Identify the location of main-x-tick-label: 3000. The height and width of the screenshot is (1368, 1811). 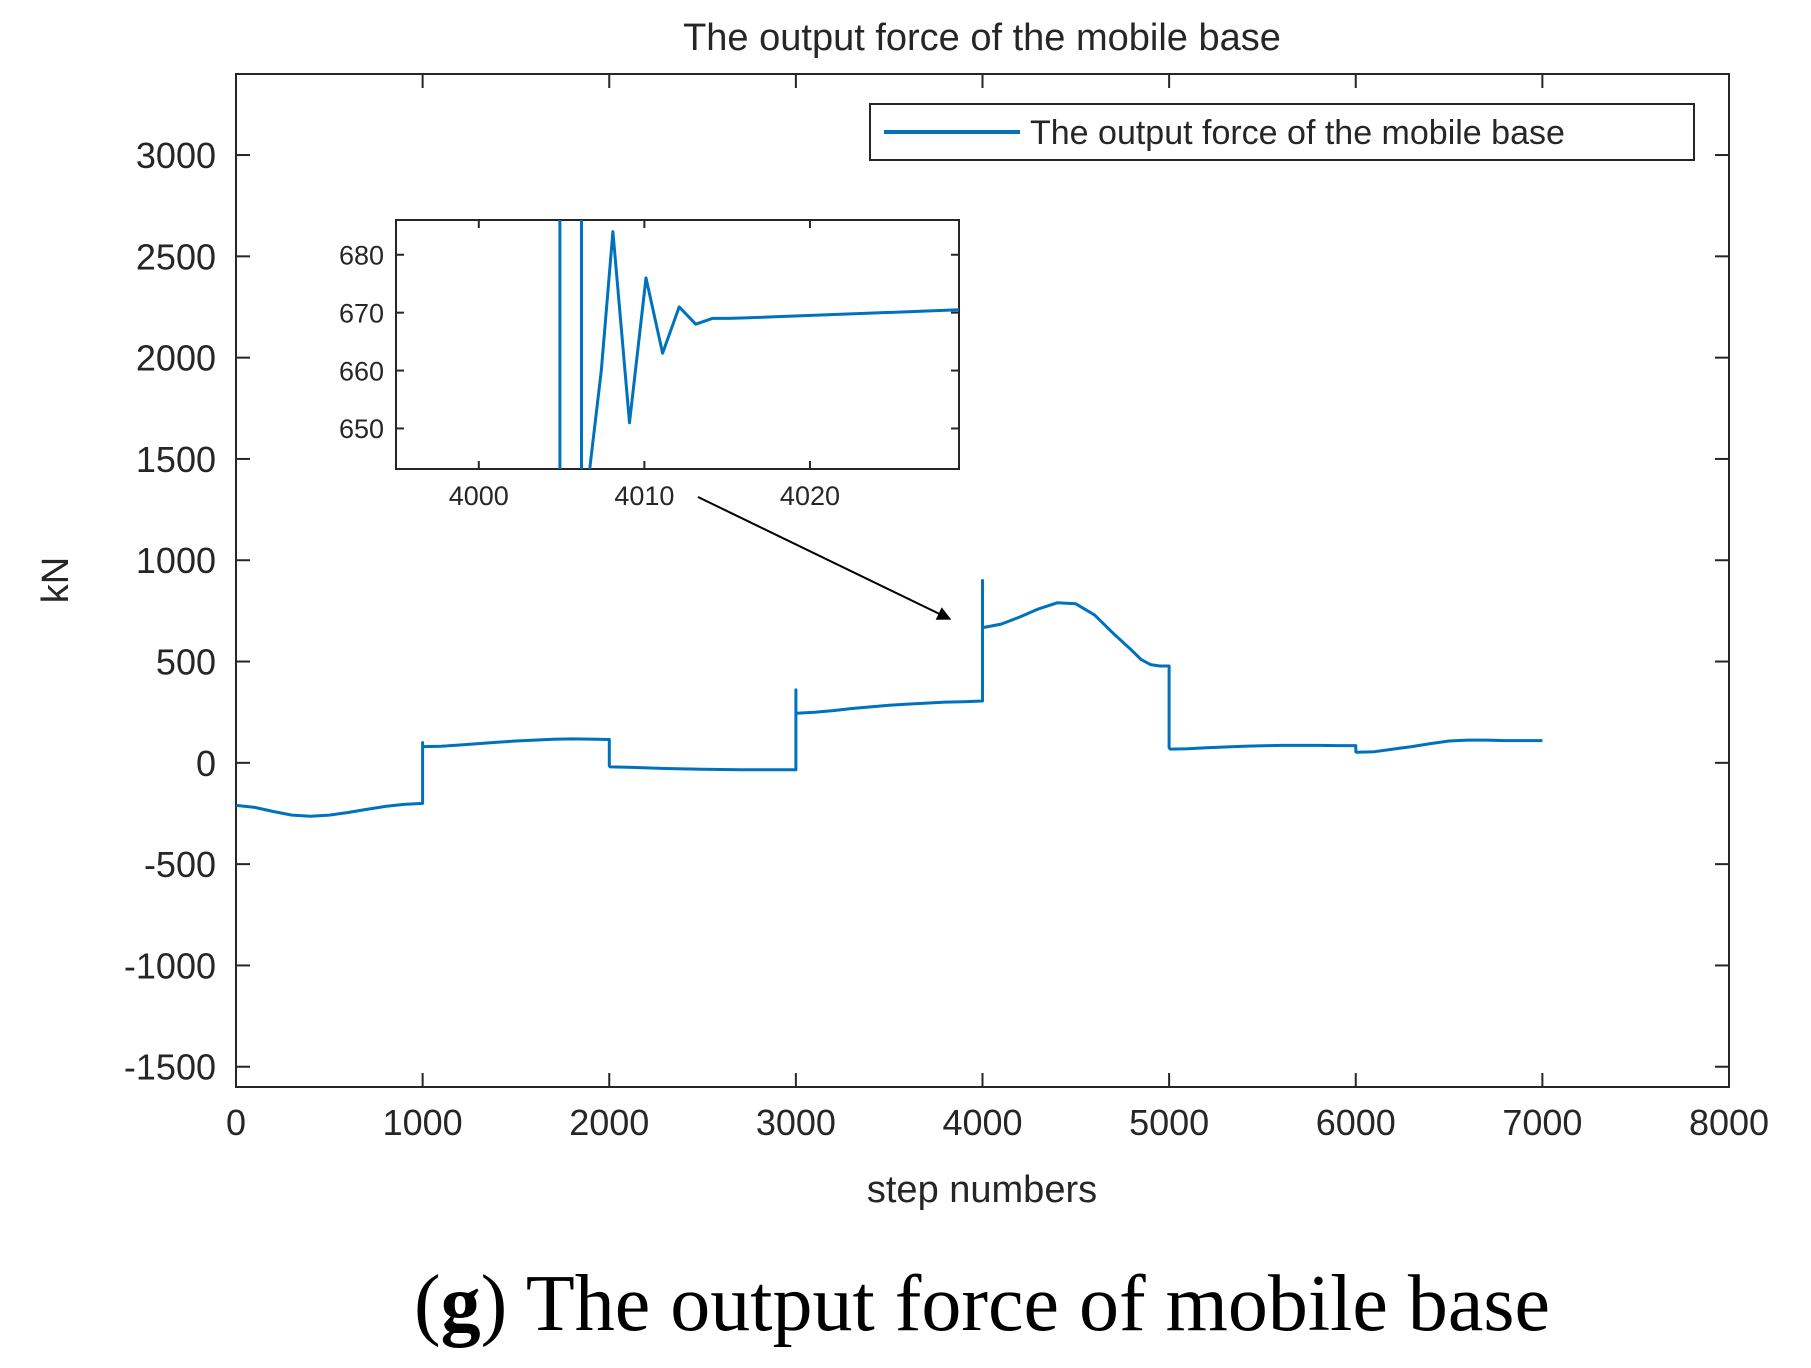
(796, 1122).